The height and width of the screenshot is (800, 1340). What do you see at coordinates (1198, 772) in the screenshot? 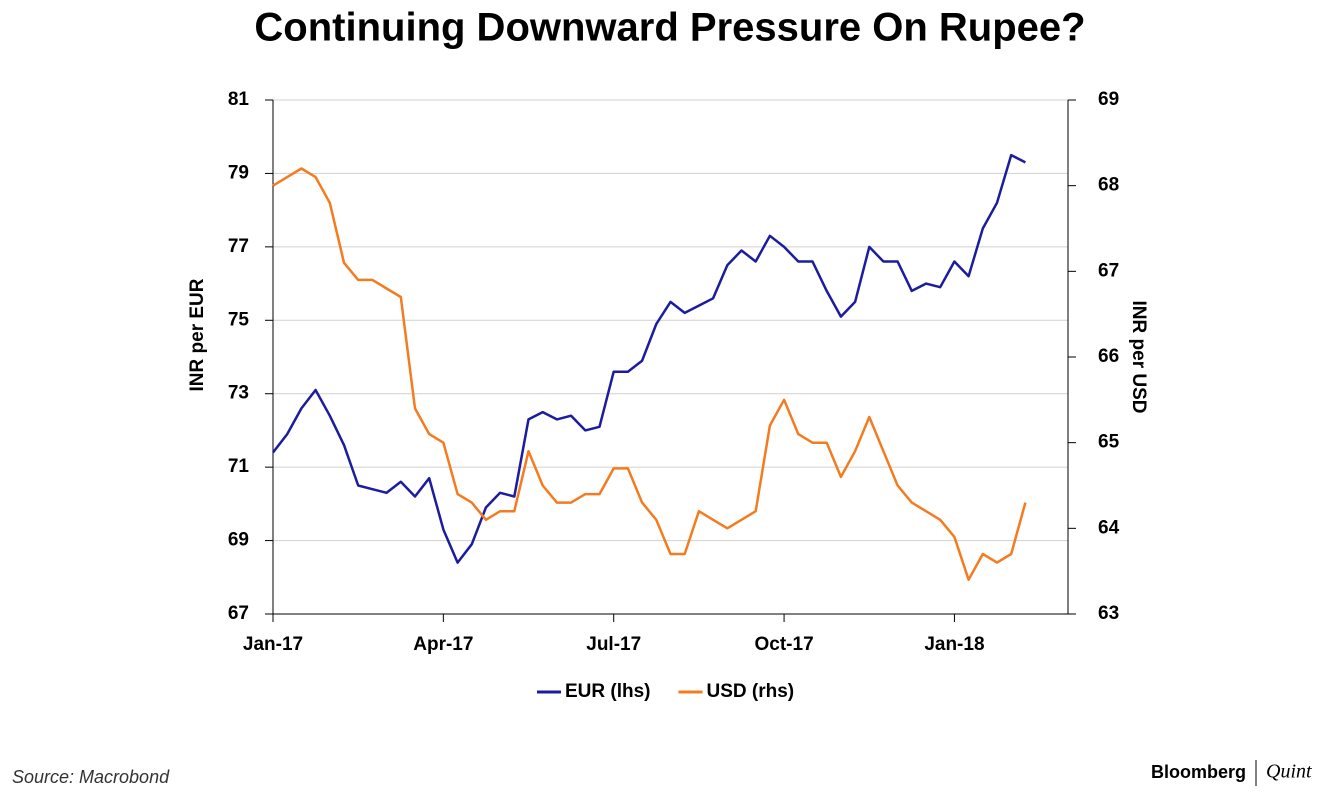
I see `brand-name: Bloomberg` at bounding box center [1198, 772].